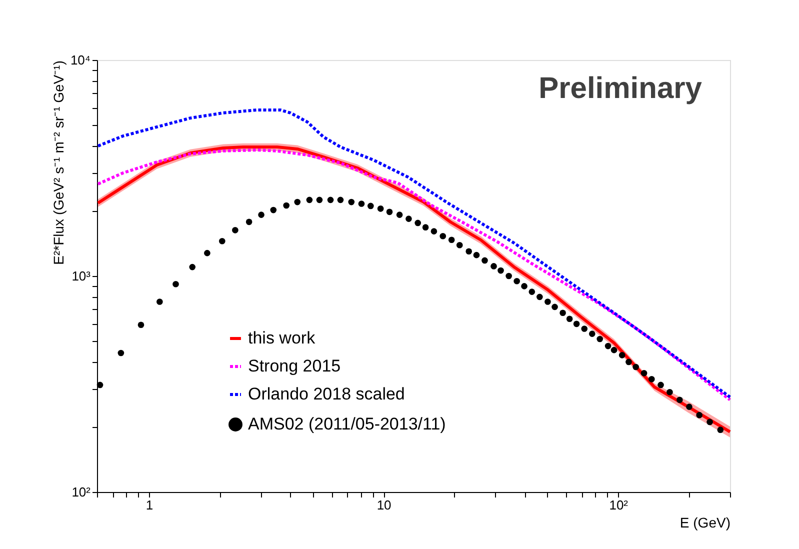  Describe the element at coordinates (326, 394) in the screenshot. I see `legend-label: Orlando 2018 scaled` at that location.